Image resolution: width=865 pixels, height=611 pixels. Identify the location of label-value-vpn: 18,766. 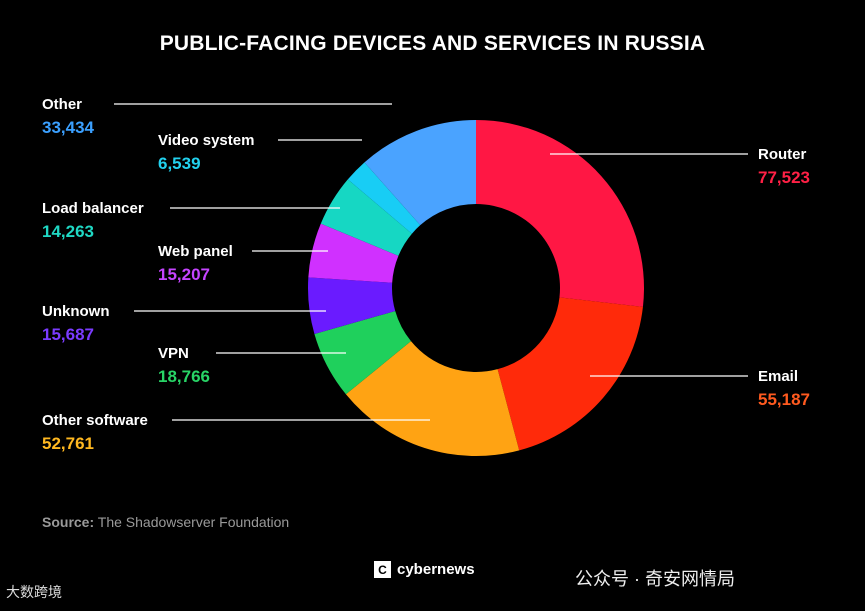
(184, 376).